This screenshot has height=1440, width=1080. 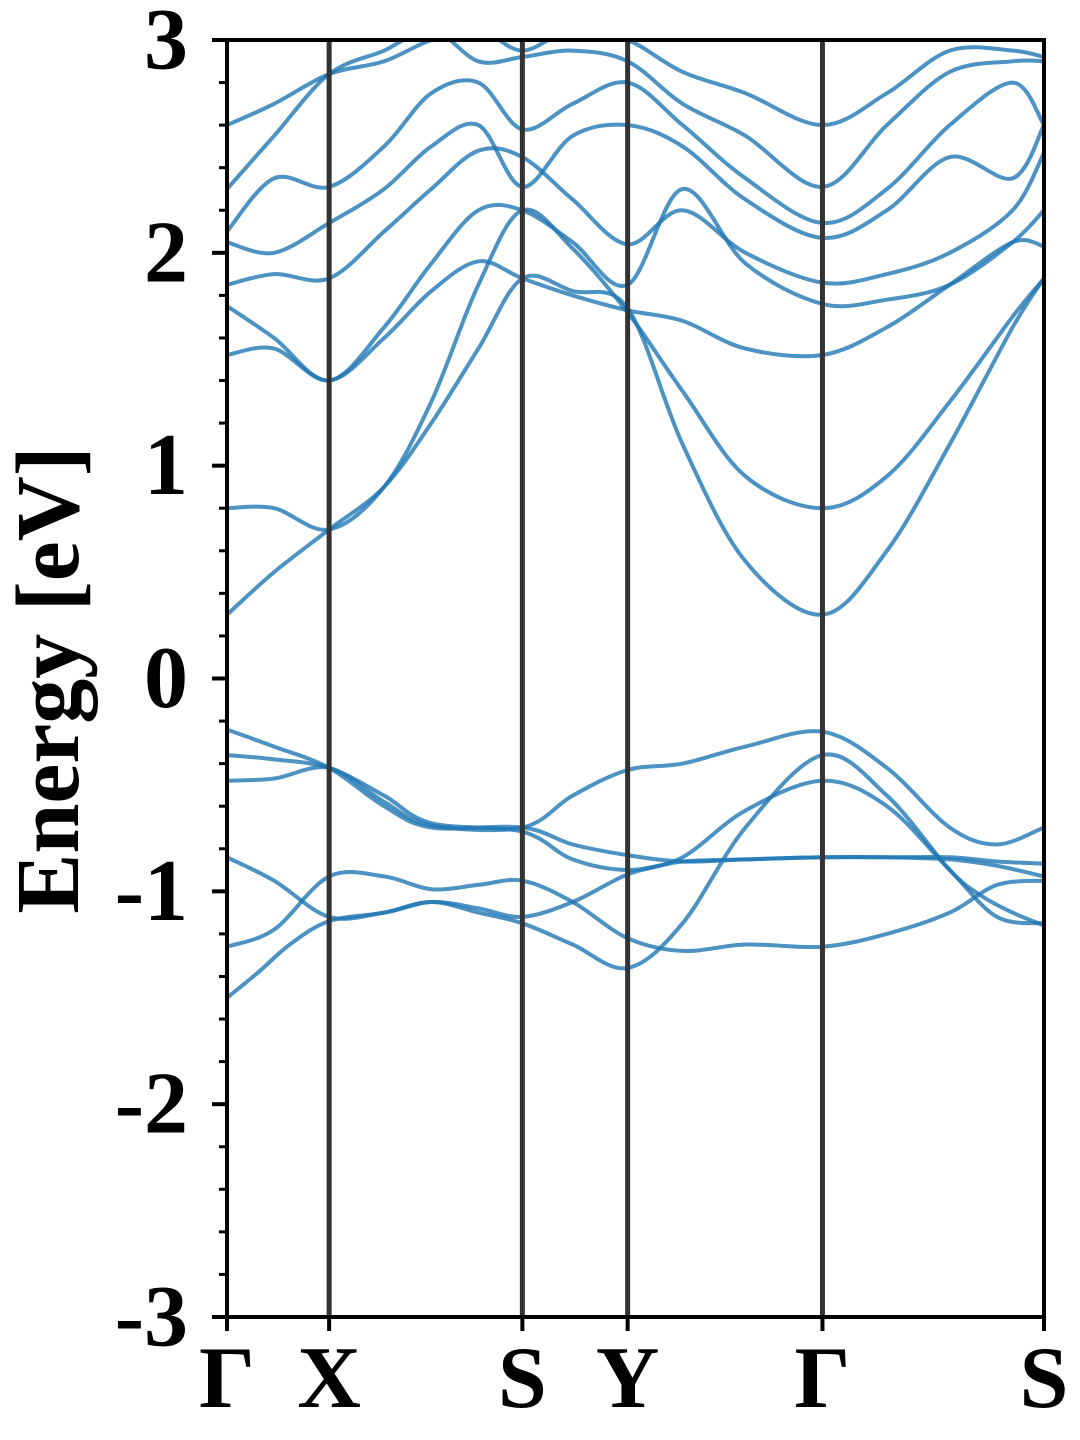 I want to click on y-tick-label: -2, so click(x=151, y=1104).